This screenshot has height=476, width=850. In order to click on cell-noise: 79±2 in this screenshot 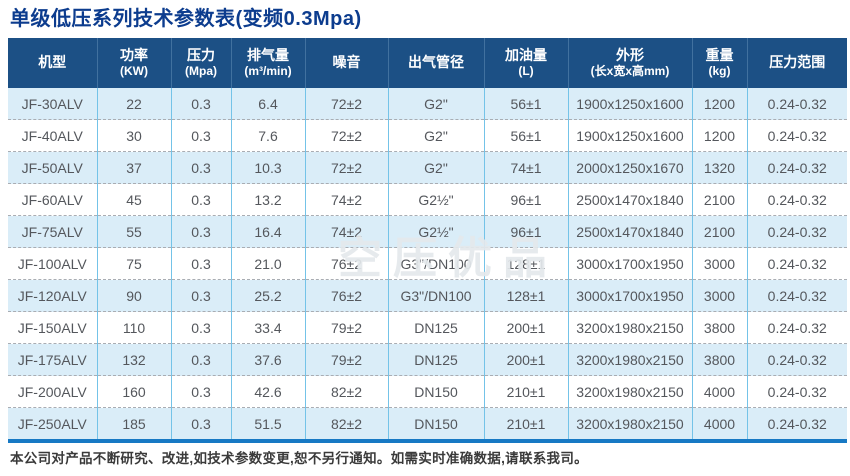, I will do `click(347, 327)`.